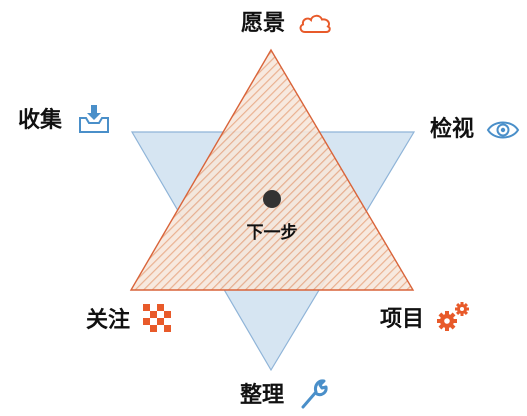  I want to click on inbox-icon, so click(94, 119).